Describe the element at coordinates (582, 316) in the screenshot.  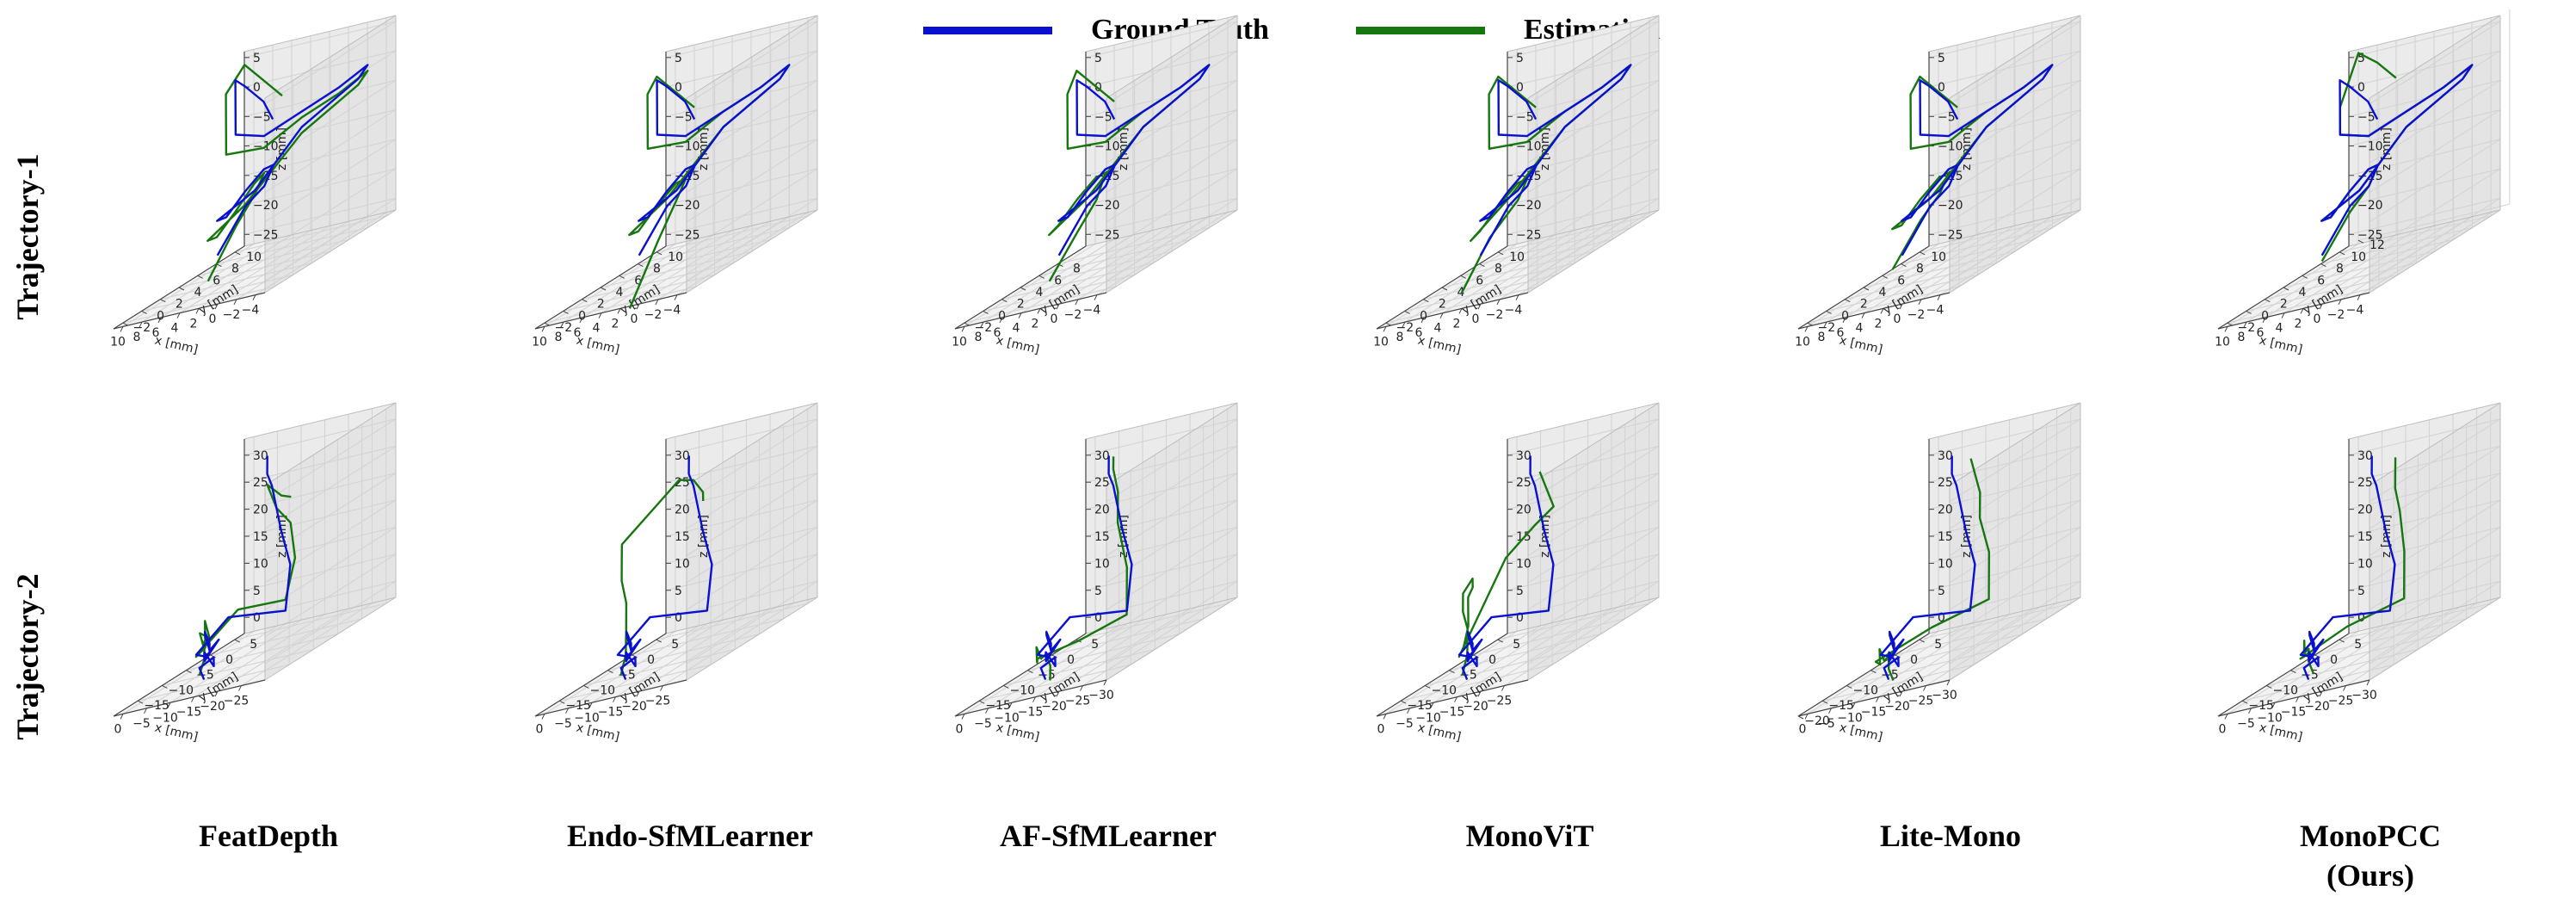
I see `y-tick-label: 0` at that location.